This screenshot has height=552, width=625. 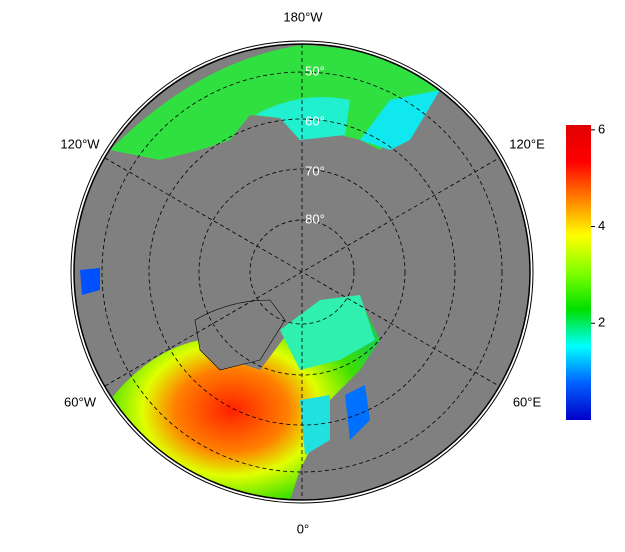 I want to click on colorbar-tick-label: 6, so click(x=601, y=128).